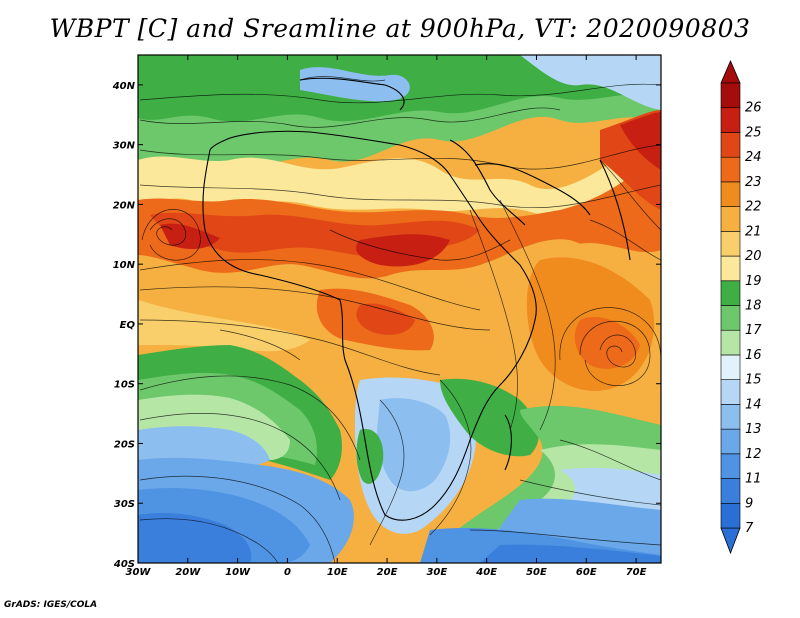 The width and height of the screenshot is (800, 618). What do you see at coordinates (753, 306) in the screenshot?
I see `colorbar-label: 18` at bounding box center [753, 306].